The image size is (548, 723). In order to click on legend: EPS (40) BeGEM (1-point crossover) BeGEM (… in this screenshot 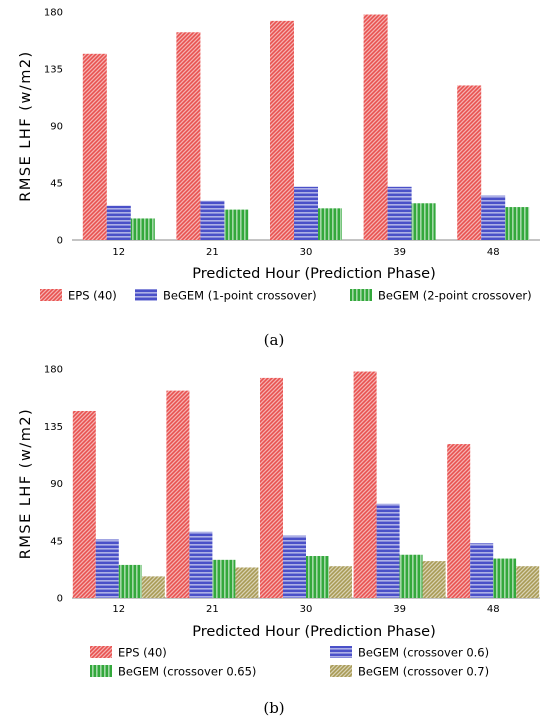, I will do `click(286, 296)`.